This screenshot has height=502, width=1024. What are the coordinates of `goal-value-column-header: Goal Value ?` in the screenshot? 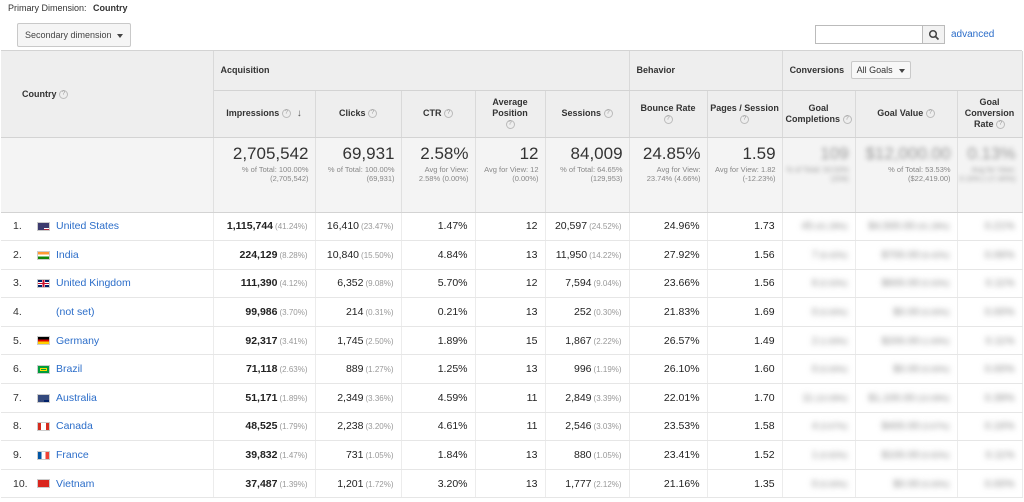 It's located at (906, 114).